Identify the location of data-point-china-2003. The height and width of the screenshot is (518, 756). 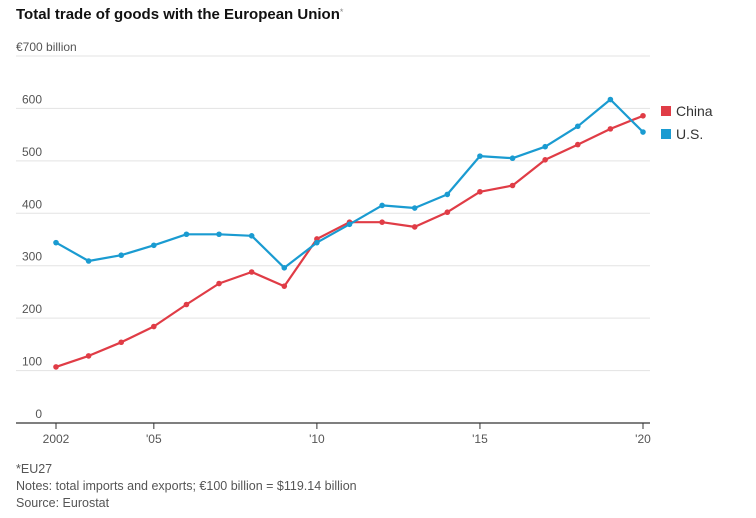
(88, 356).